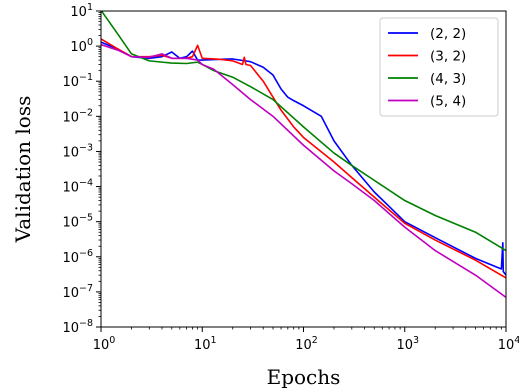 This screenshot has height=392, width=519. I want to click on y-tick-label: 10⁻⁴, so click(77, 187).